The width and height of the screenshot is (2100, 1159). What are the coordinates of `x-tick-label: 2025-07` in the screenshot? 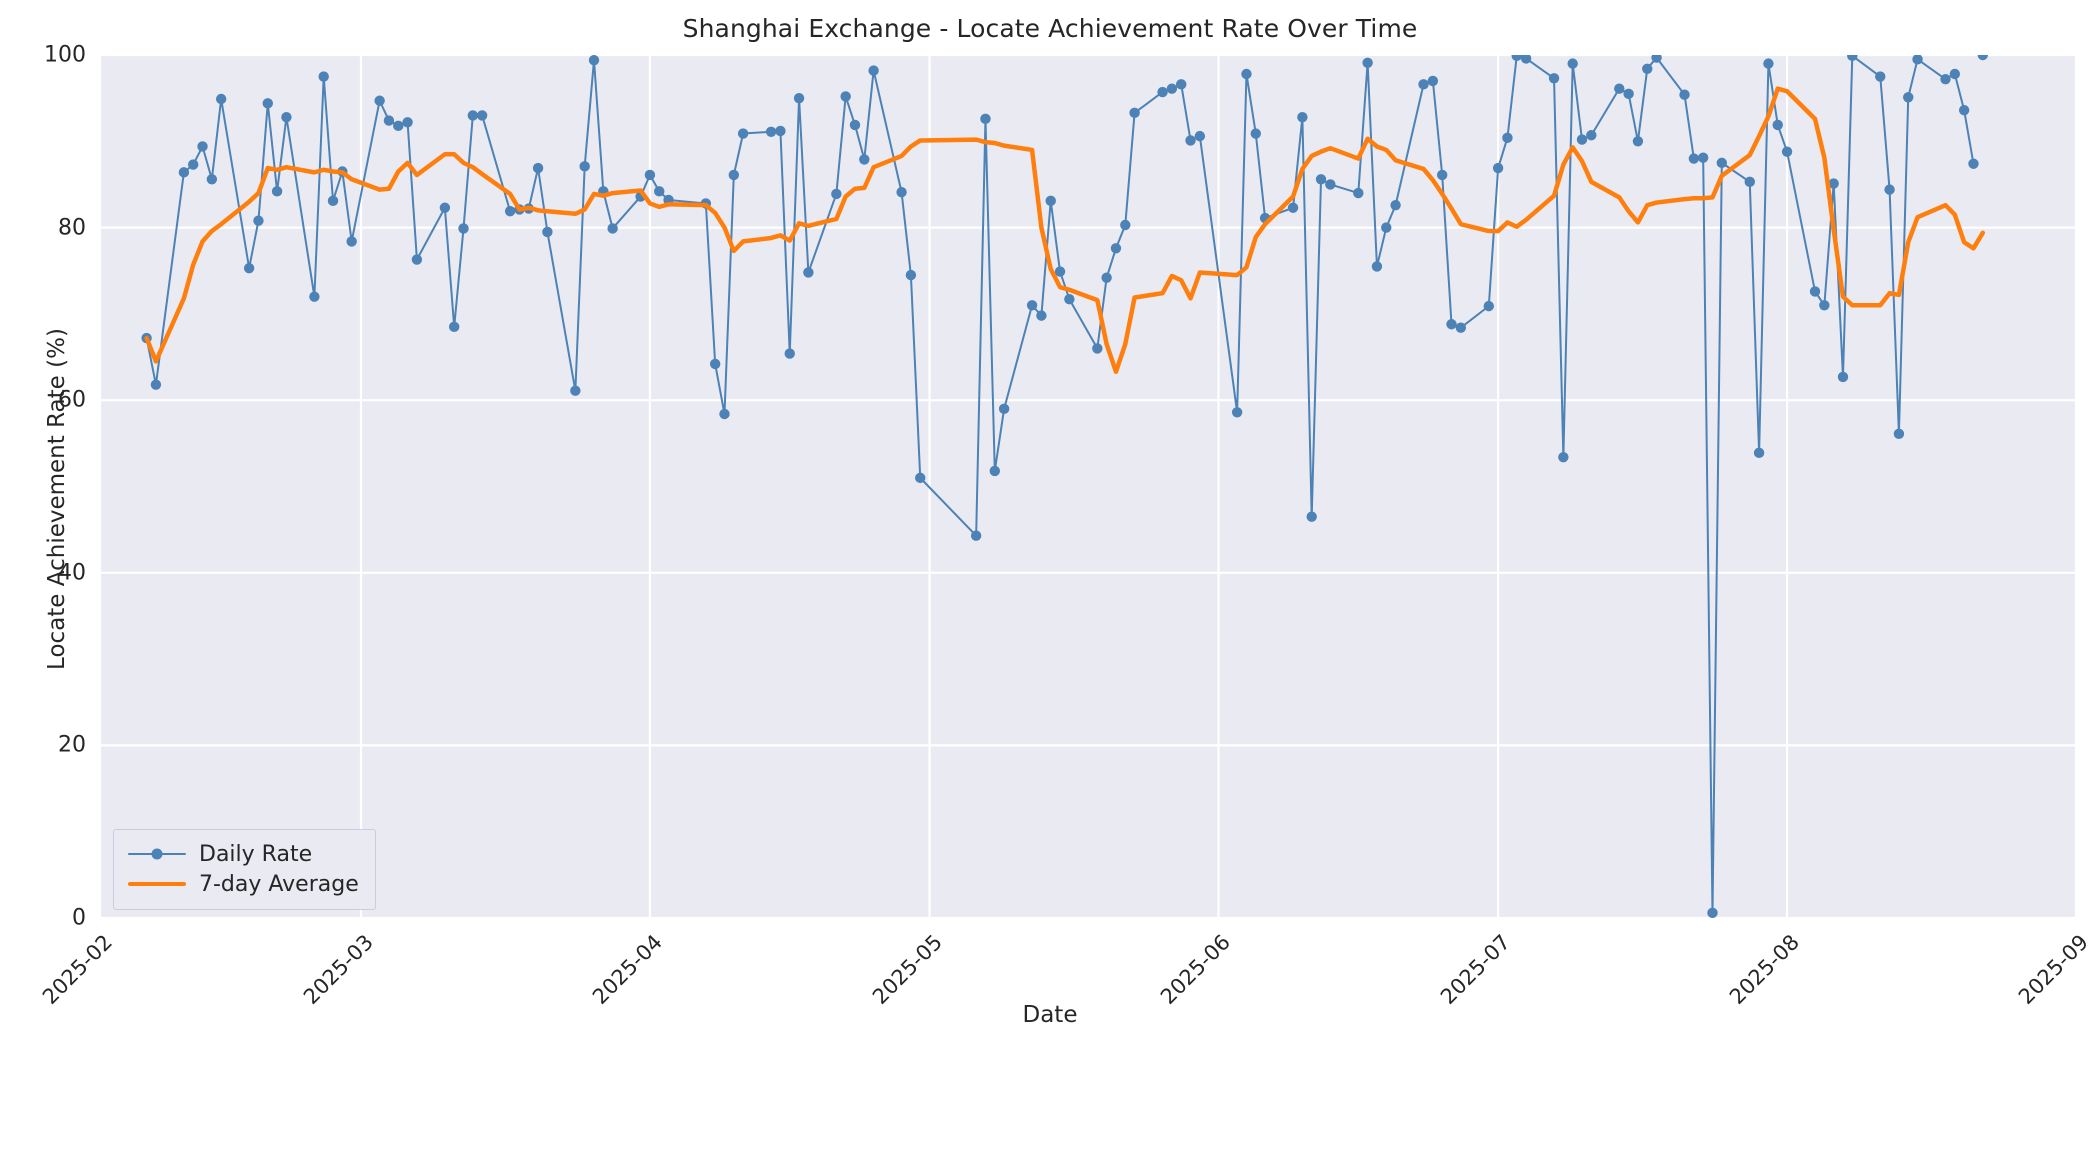 It's located at (1476, 970).